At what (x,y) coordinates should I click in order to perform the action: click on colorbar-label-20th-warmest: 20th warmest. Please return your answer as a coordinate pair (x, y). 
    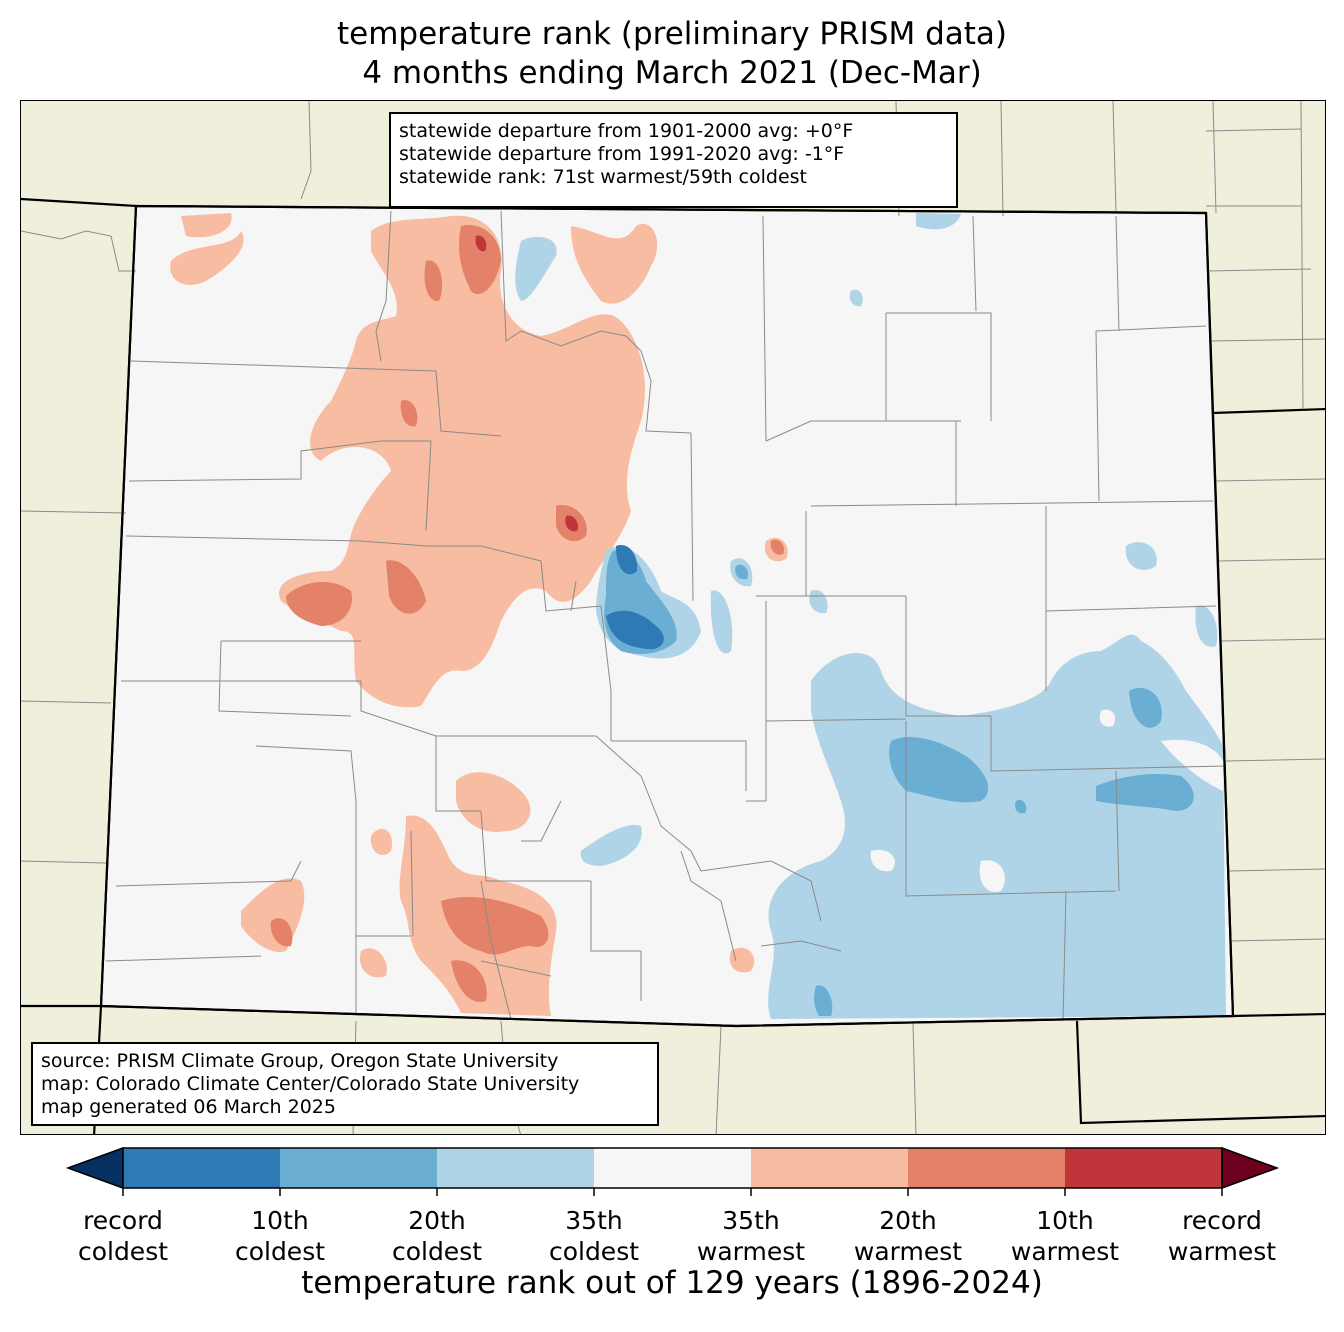
    Looking at the image, I should click on (908, 1236).